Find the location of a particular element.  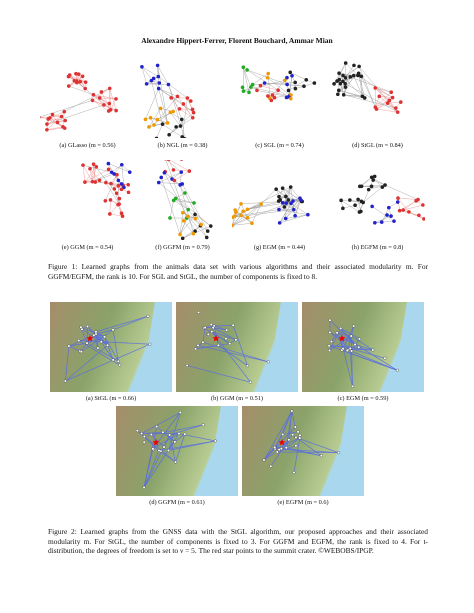

subfigure-caption: (e) GGM (m = 0.54) is located at coordinates (87, 247).